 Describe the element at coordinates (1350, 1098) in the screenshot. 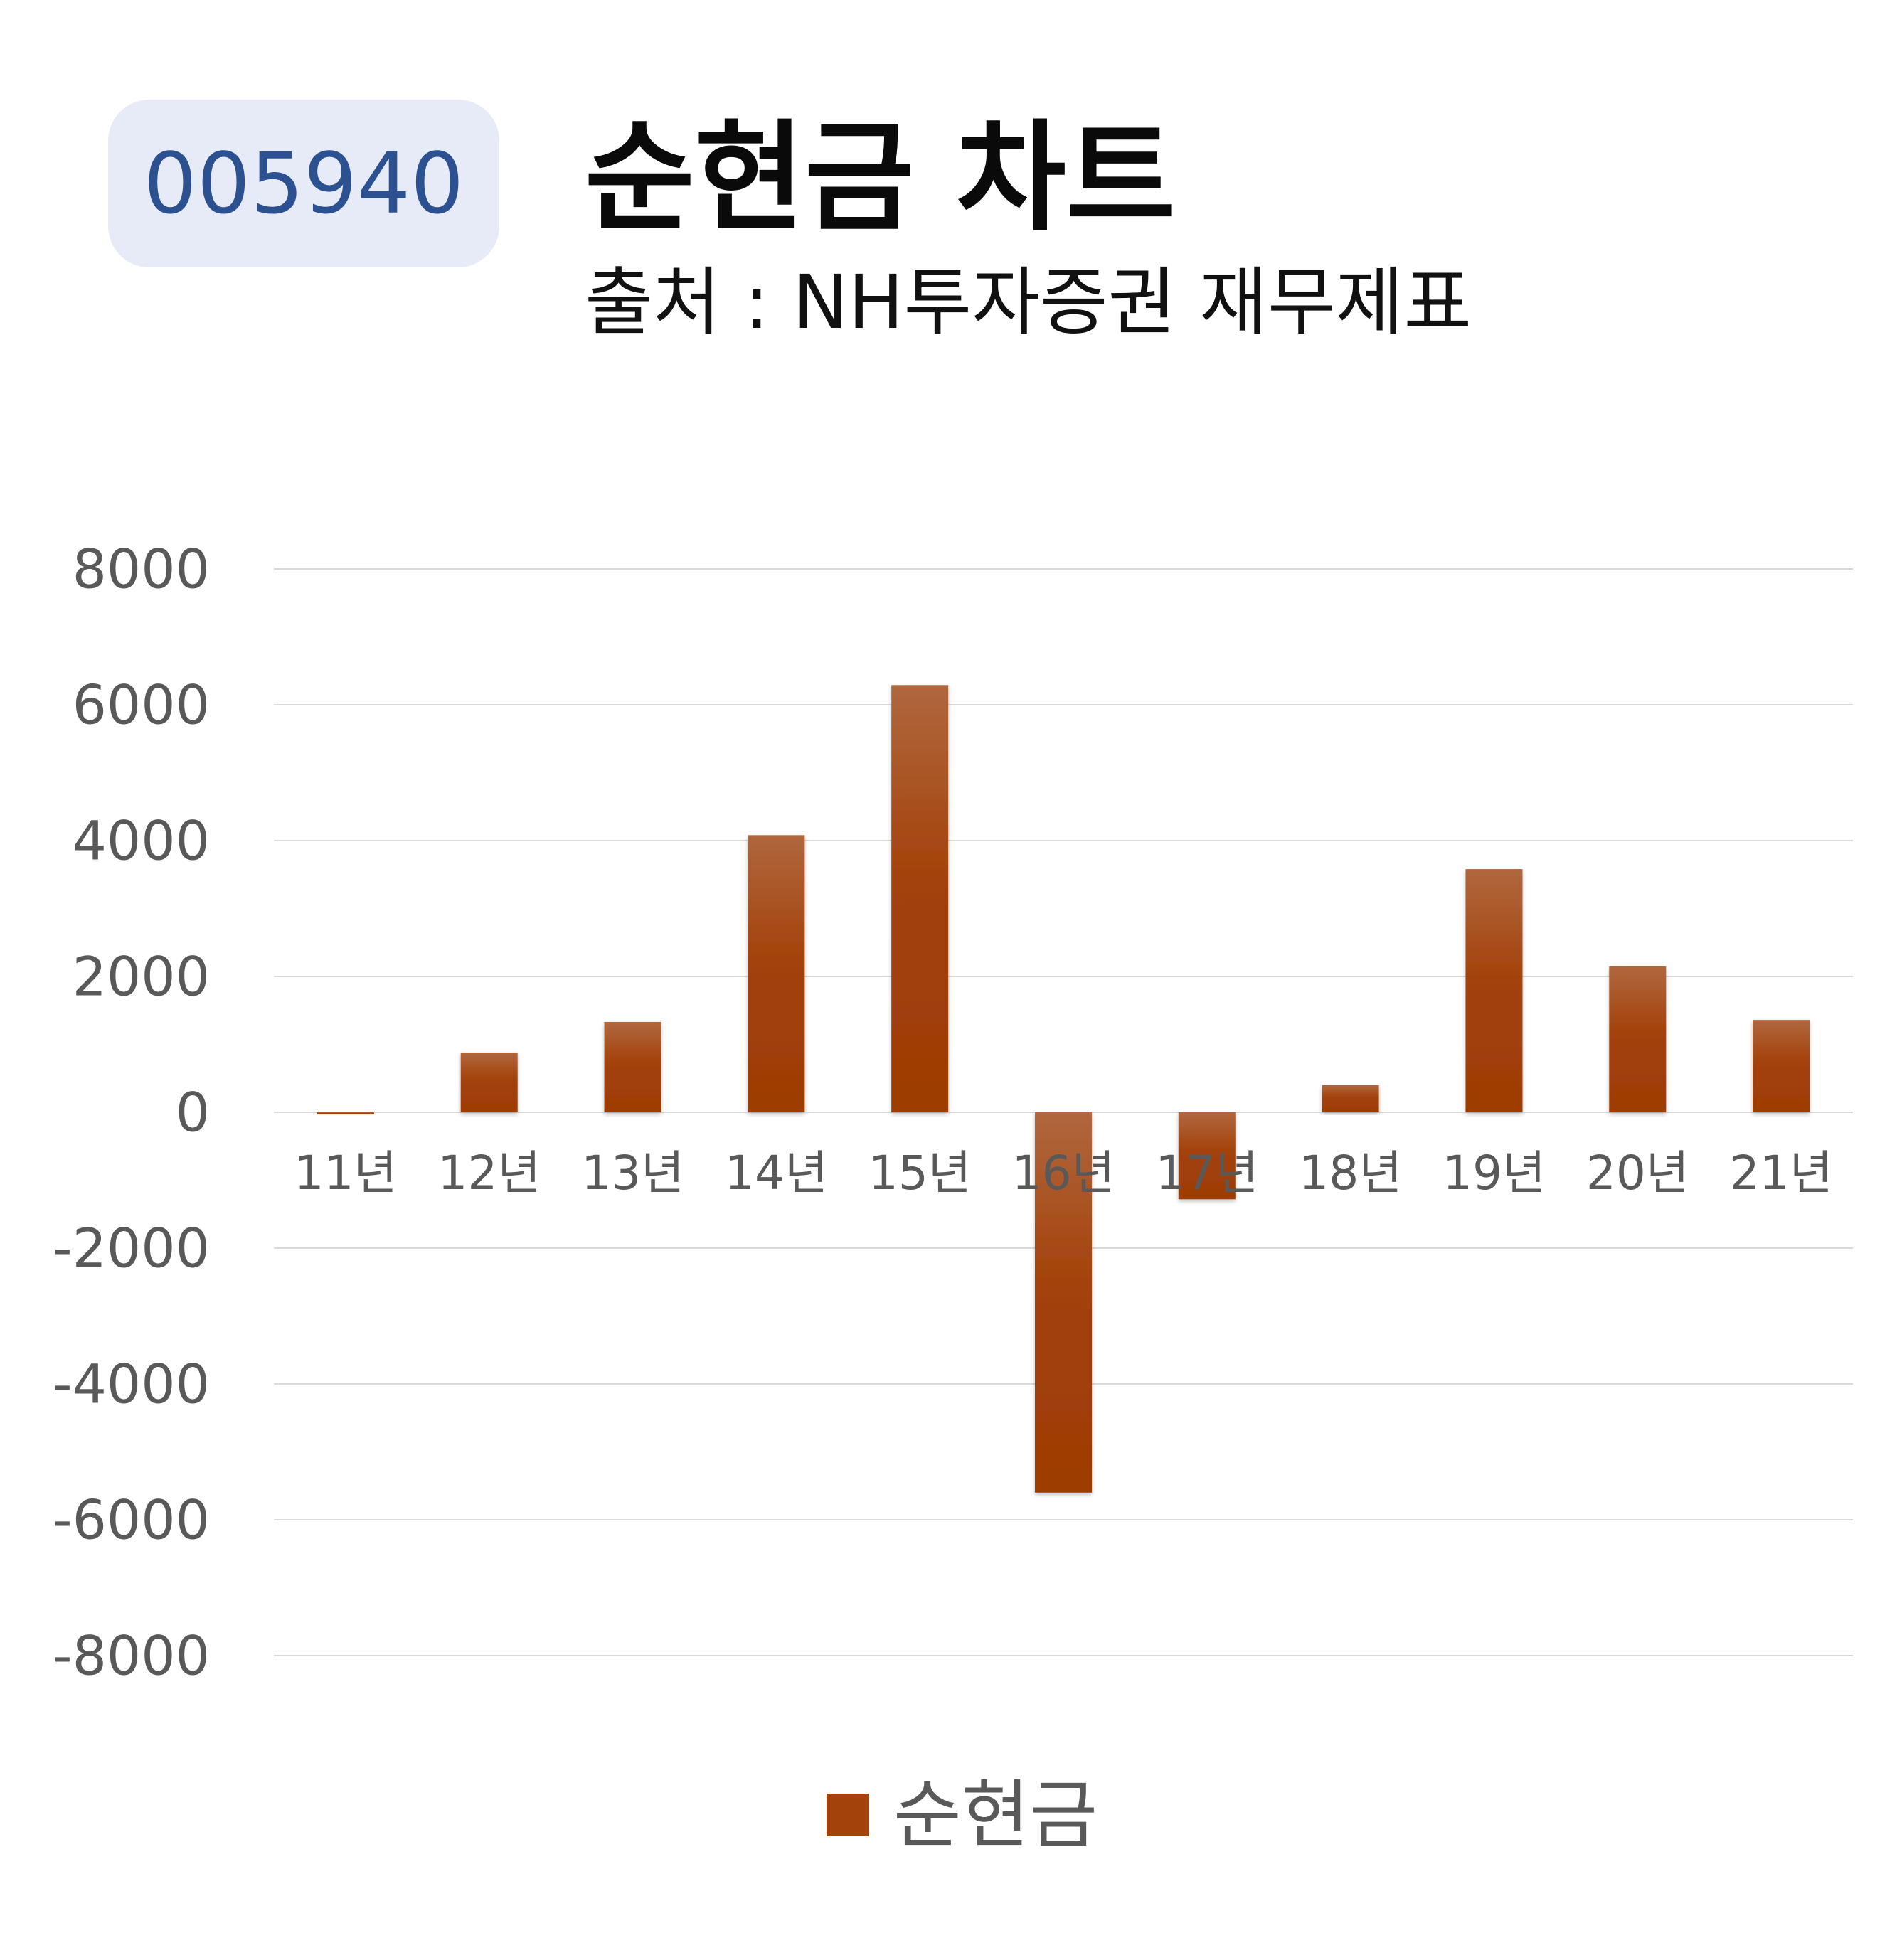

I see `bar-18년` at that location.